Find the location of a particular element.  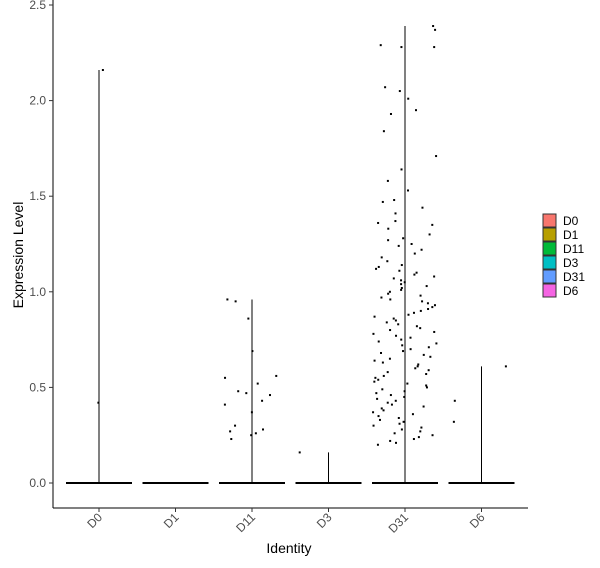

x-tick-label: D31 is located at coordinates (399, 523).